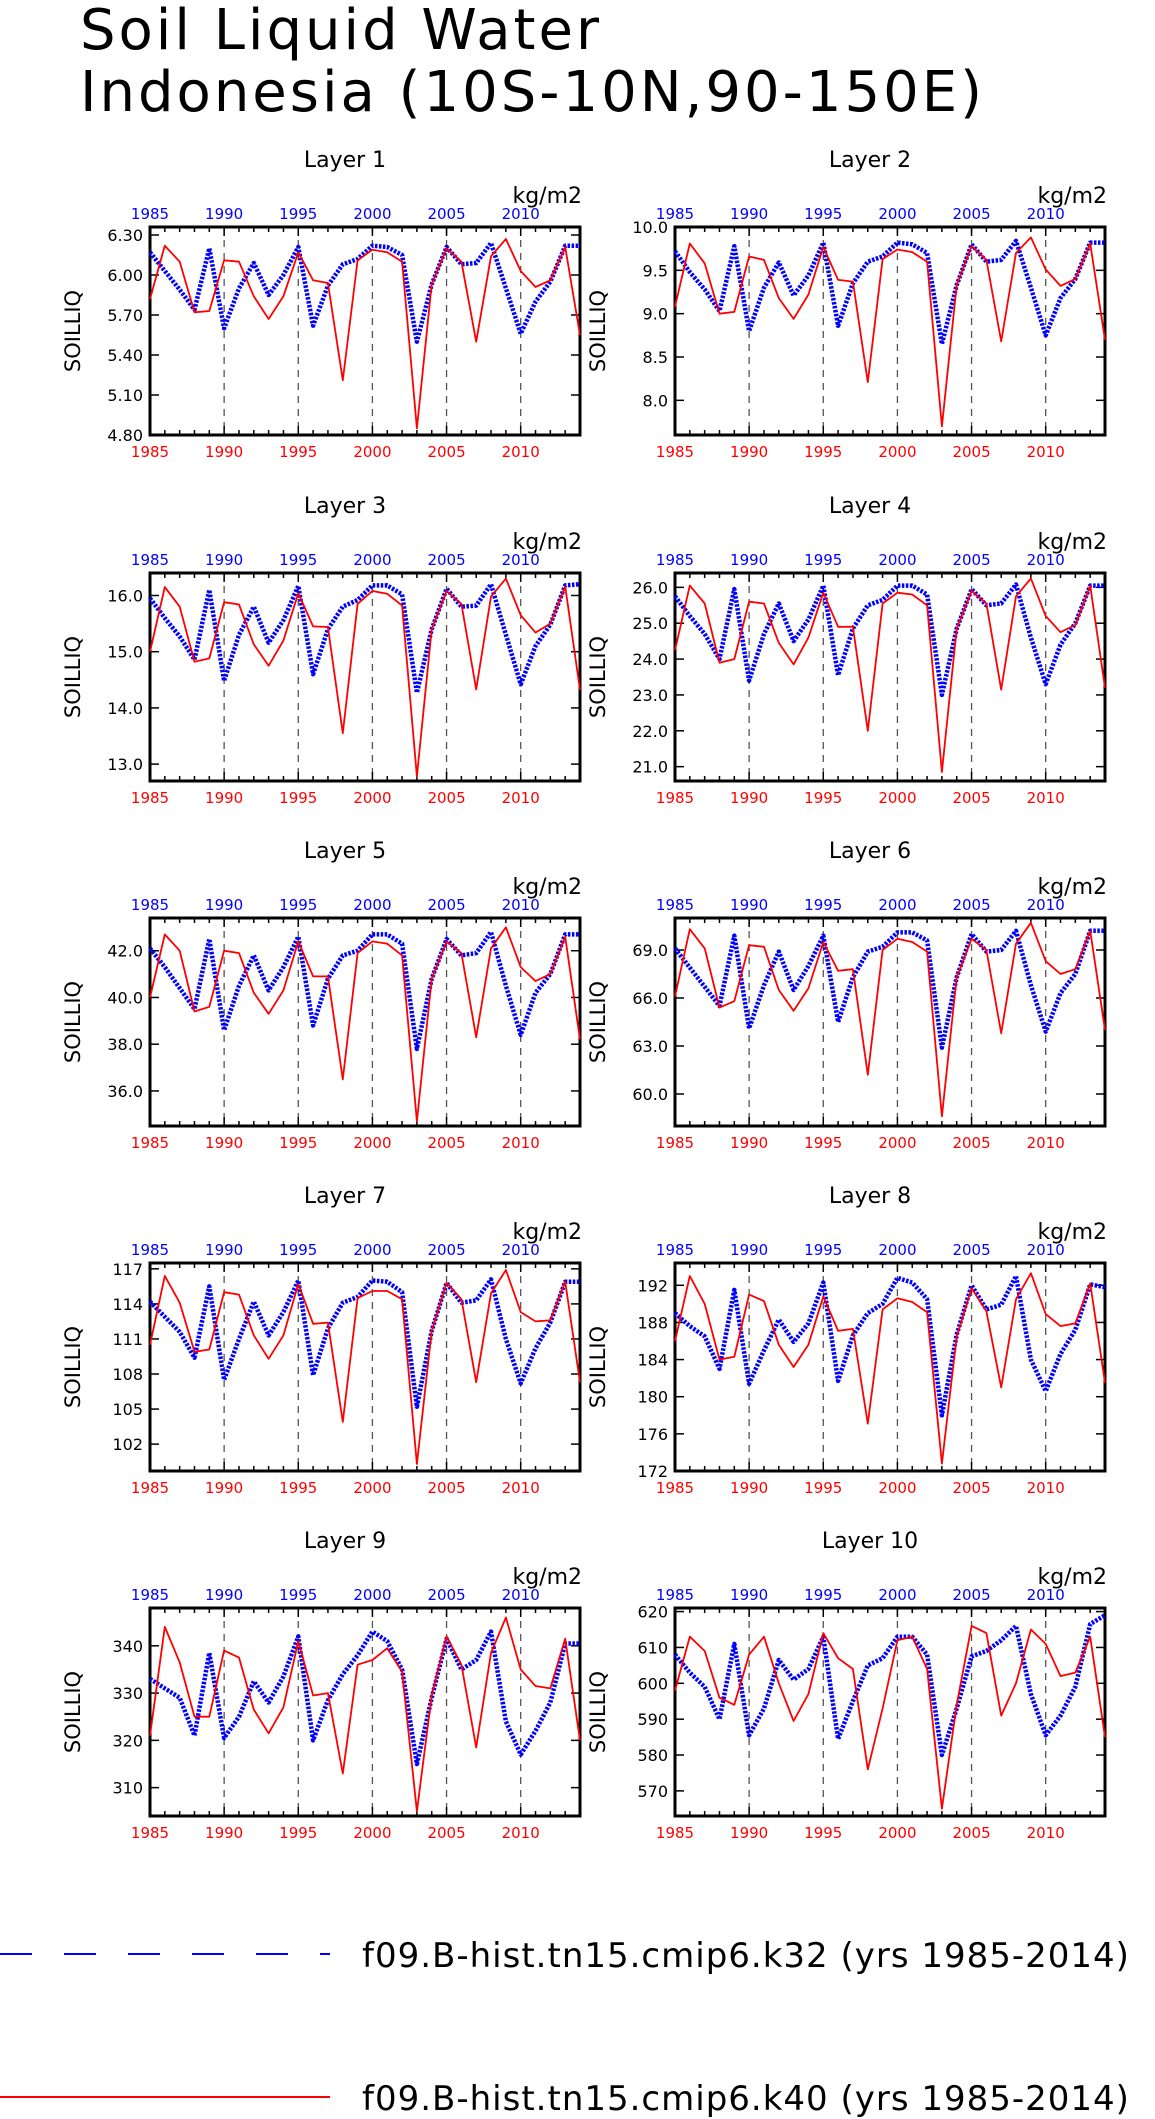  What do you see at coordinates (372, 1250) in the screenshot?
I see `panel-7-xtick-label-top: 2000` at bounding box center [372, 1250].